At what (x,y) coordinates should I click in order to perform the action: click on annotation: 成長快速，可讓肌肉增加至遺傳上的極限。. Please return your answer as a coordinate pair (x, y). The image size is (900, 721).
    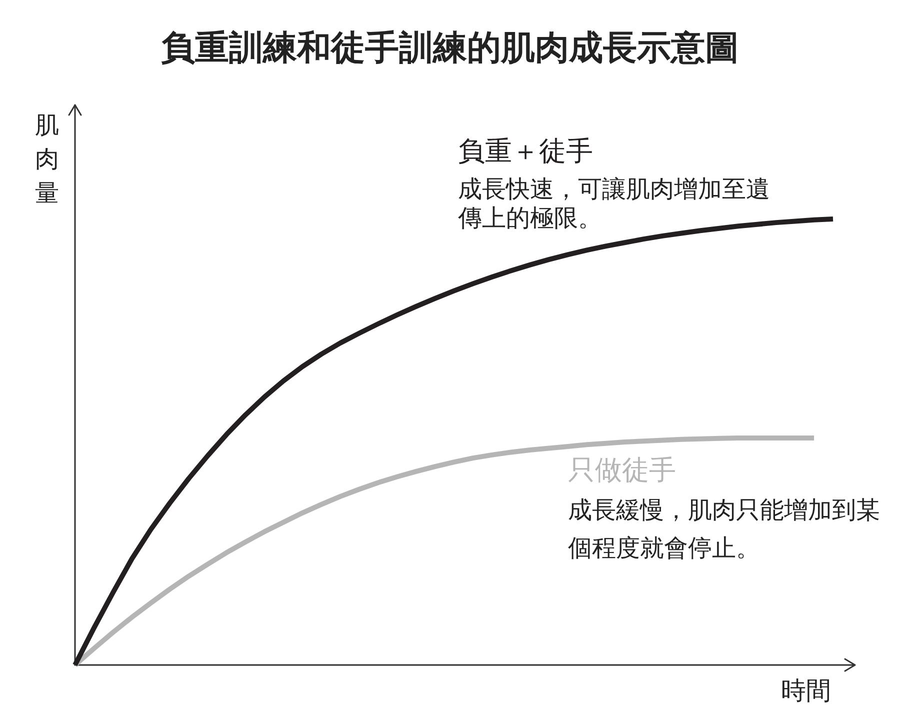
    Looking at the image, I should click on (614, 204).